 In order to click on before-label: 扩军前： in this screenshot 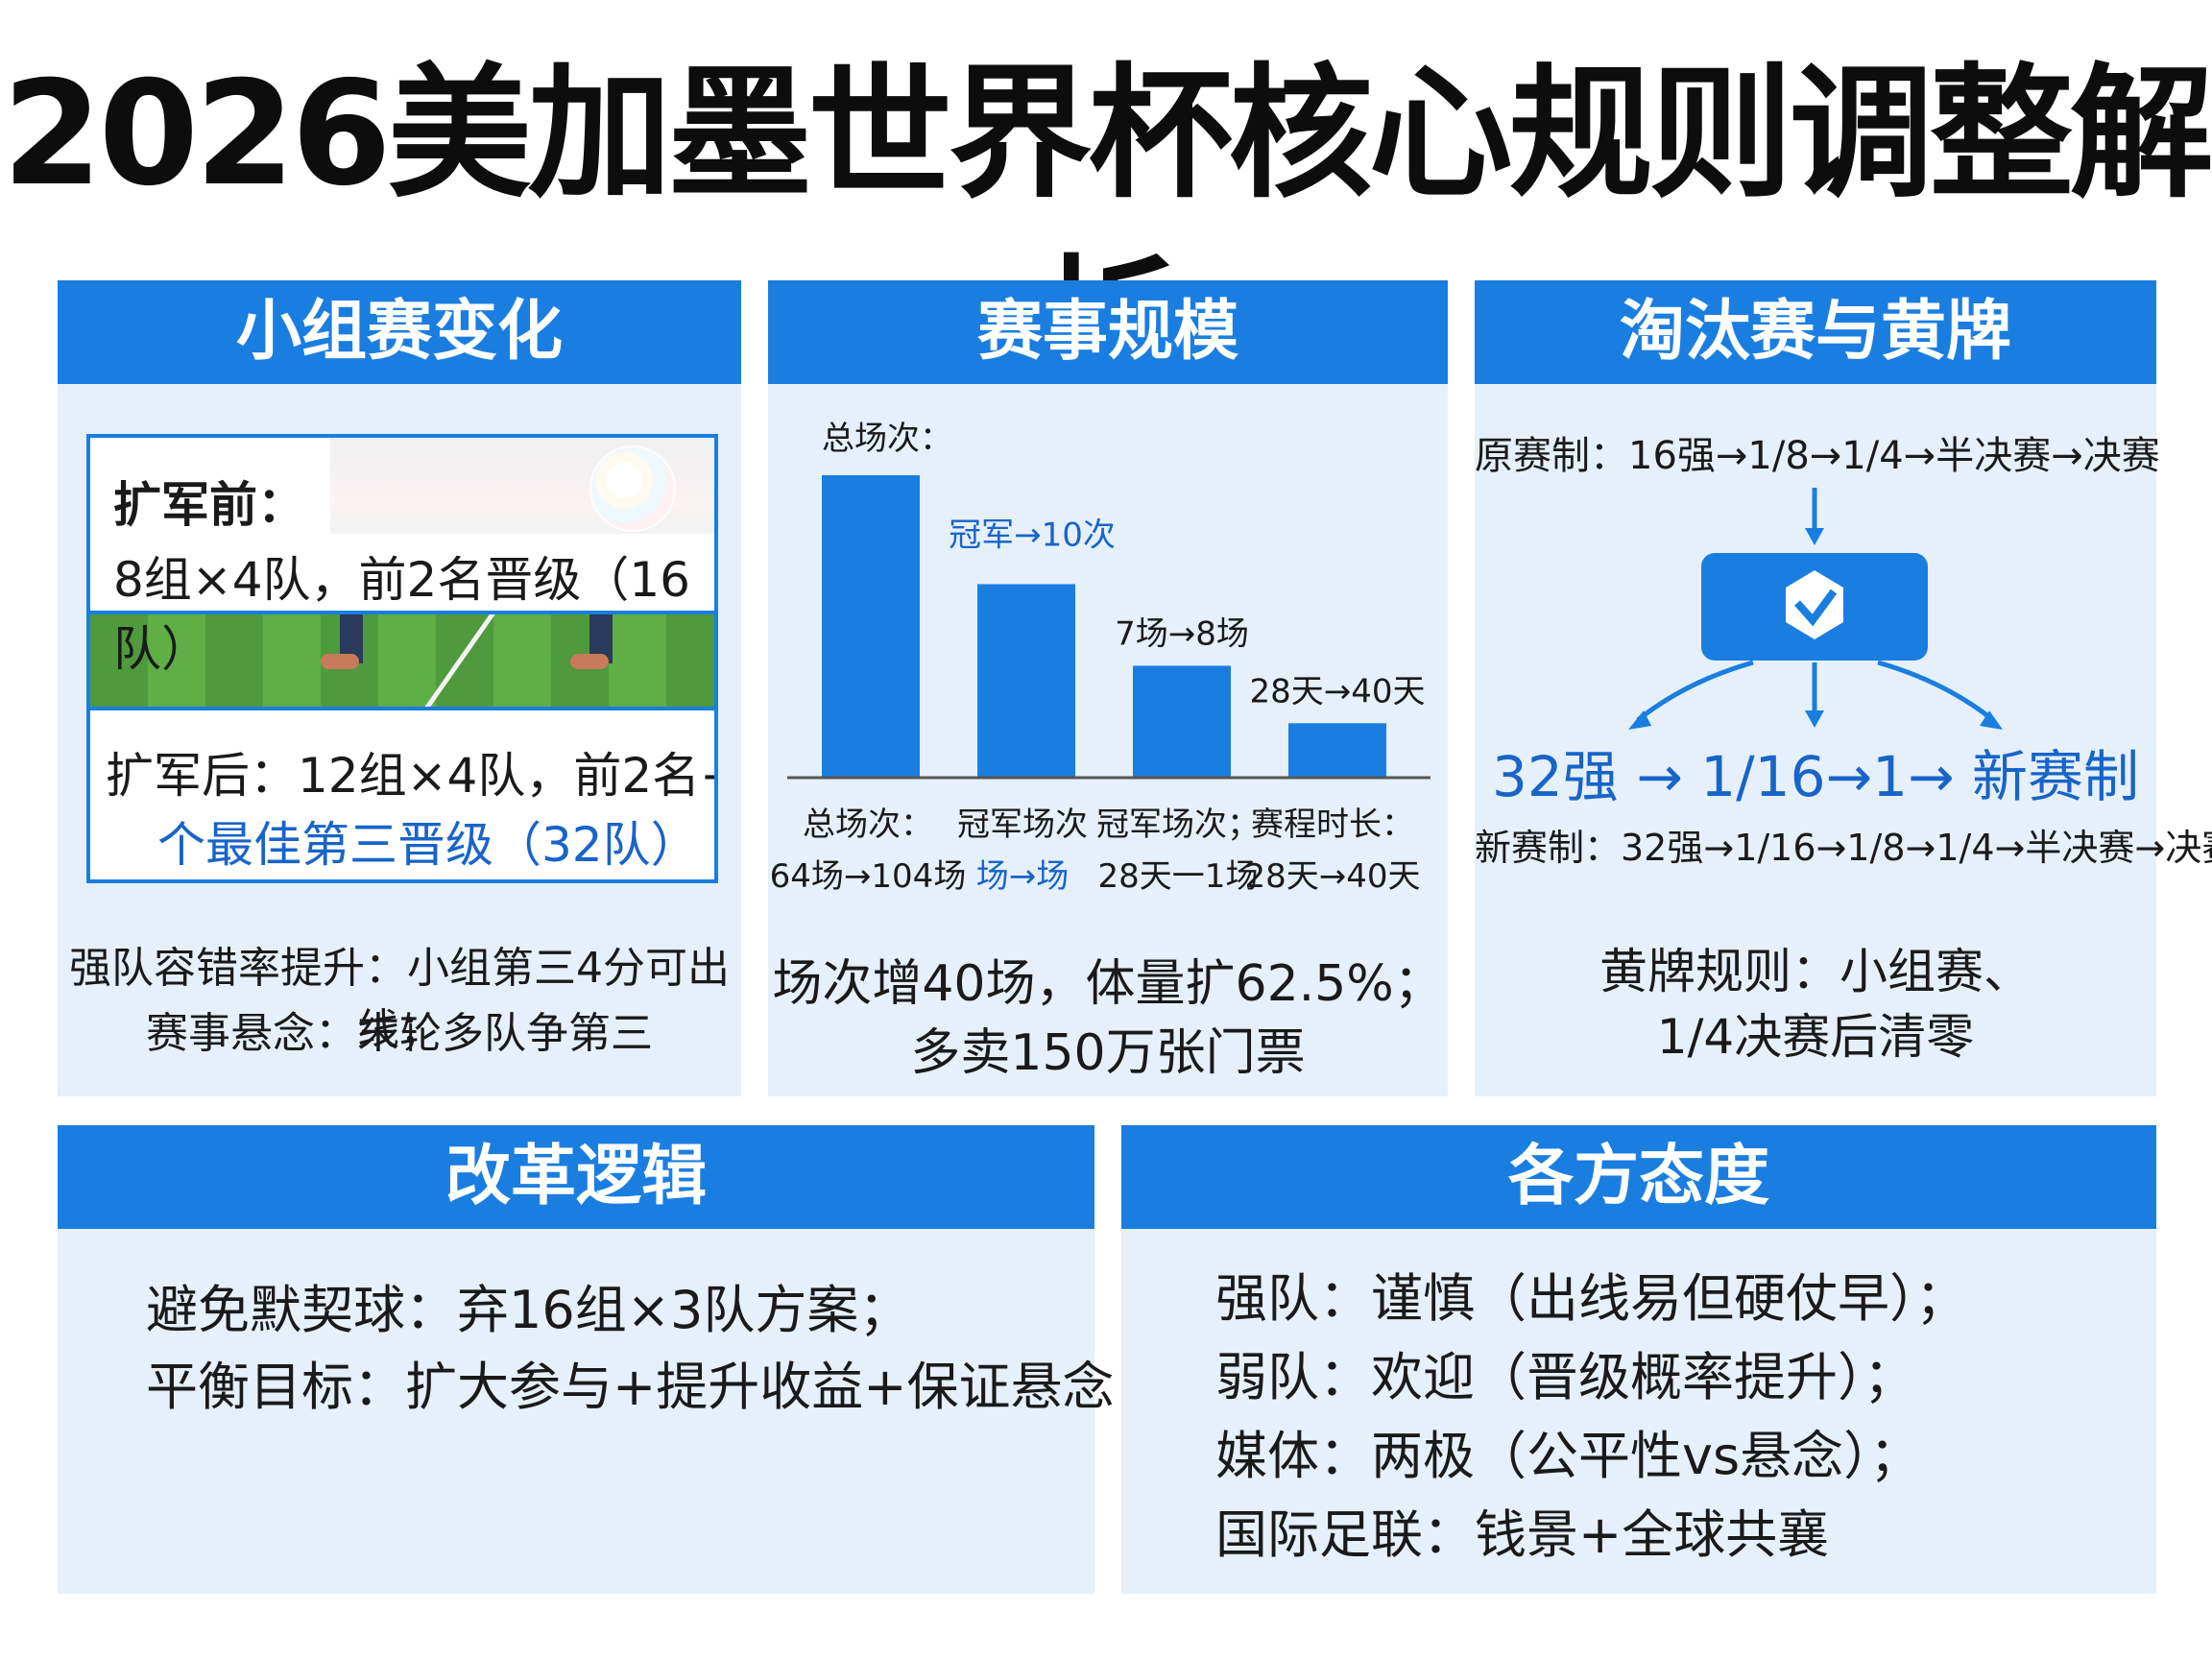, I will do `click(209, 505)`.